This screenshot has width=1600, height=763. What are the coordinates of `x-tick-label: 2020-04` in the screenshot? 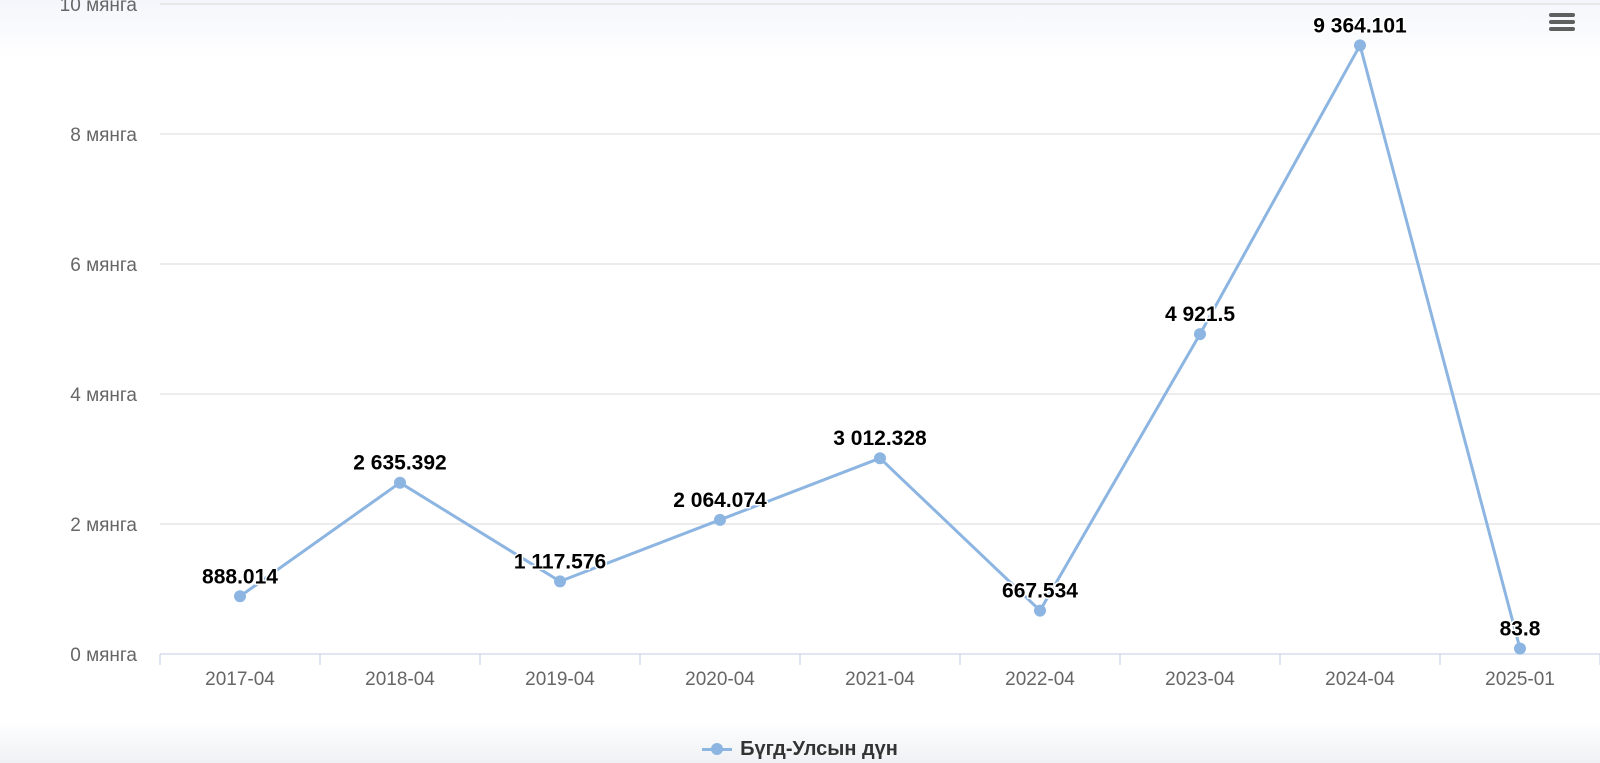 It's located at (720, 679).